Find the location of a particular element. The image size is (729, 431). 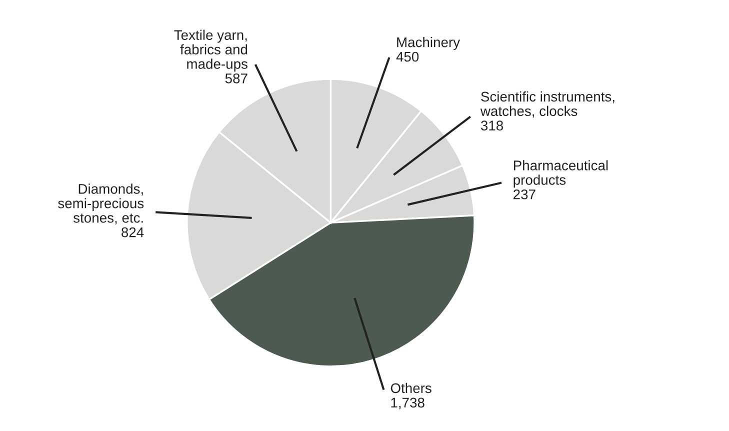

slice-label: Pharmaceutical products is located at coordinates (561, 174).